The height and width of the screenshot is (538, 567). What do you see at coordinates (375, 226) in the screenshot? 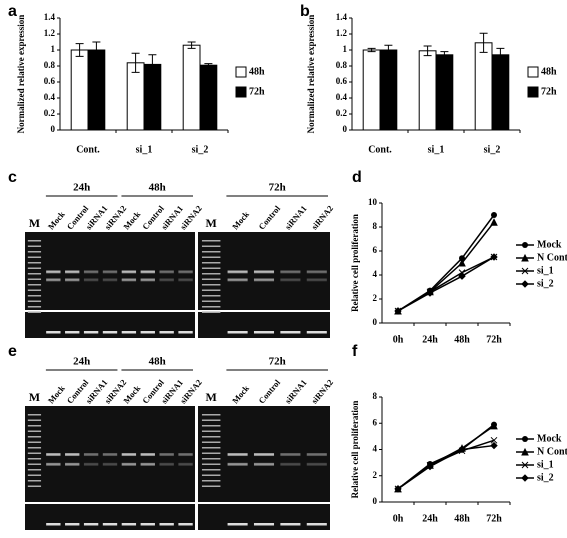
I see `y-tick-label: 8` at bounding box center [375, 226].